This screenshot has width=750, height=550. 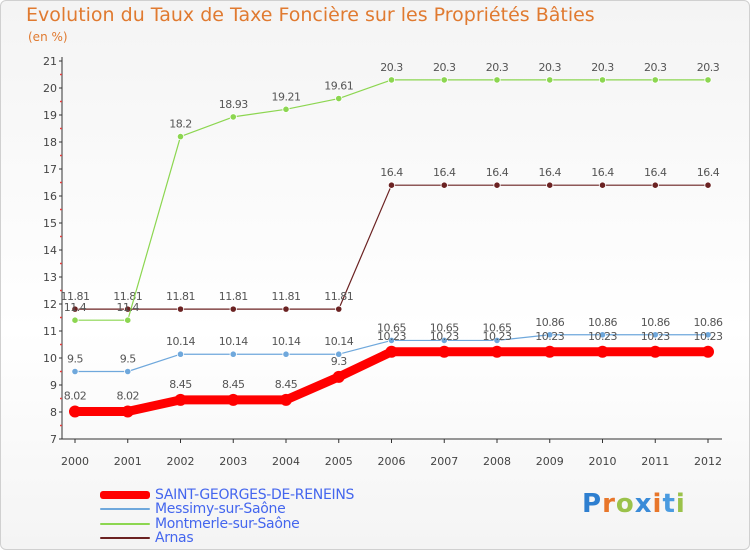 I want to click on legend-label: Montmerle-sur-Saône, so click(x=227, y=524).